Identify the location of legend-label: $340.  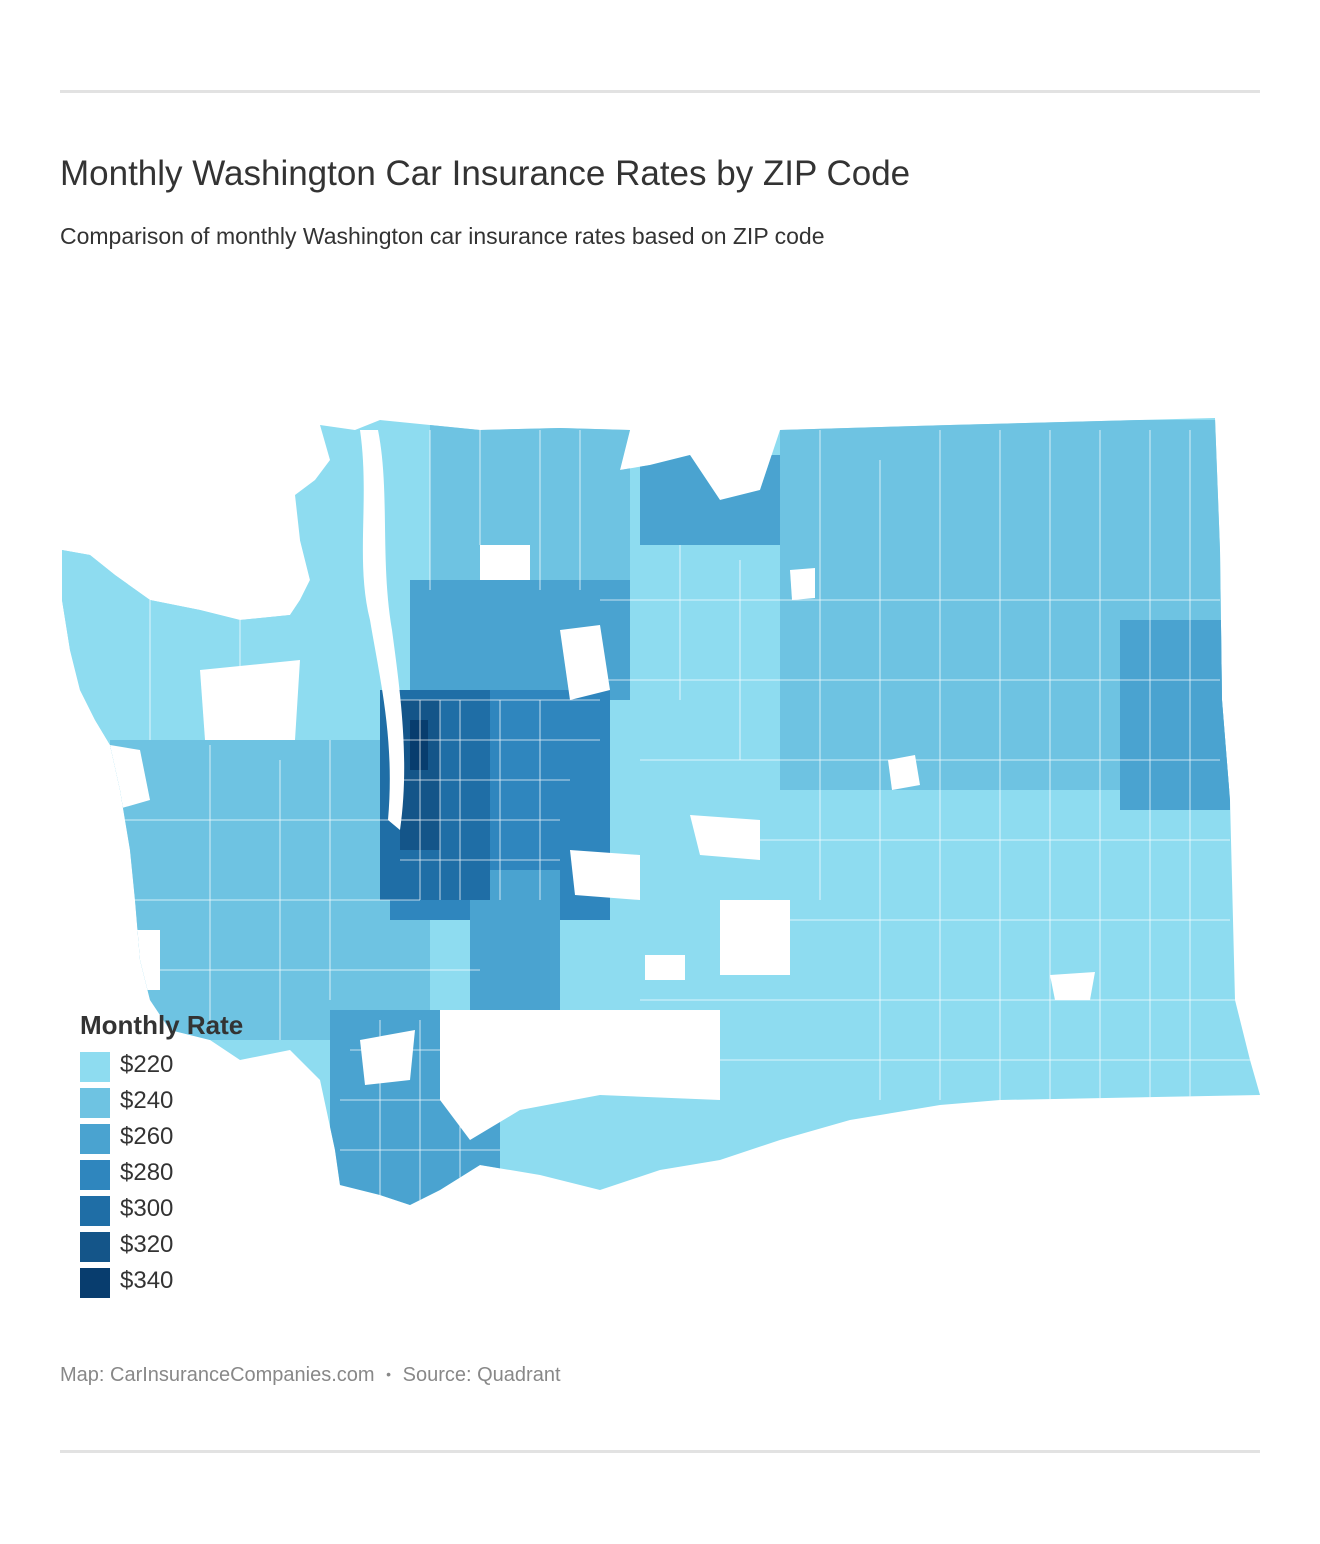
(147, 1280).